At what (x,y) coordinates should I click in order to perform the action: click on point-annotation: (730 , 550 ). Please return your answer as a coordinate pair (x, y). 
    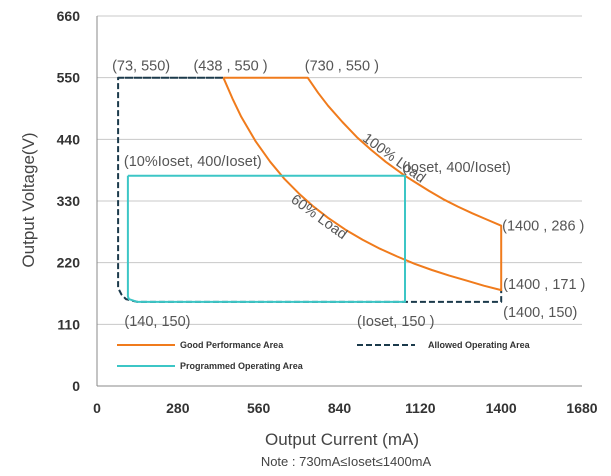
    Looking at the image, I should click on (342, 67).